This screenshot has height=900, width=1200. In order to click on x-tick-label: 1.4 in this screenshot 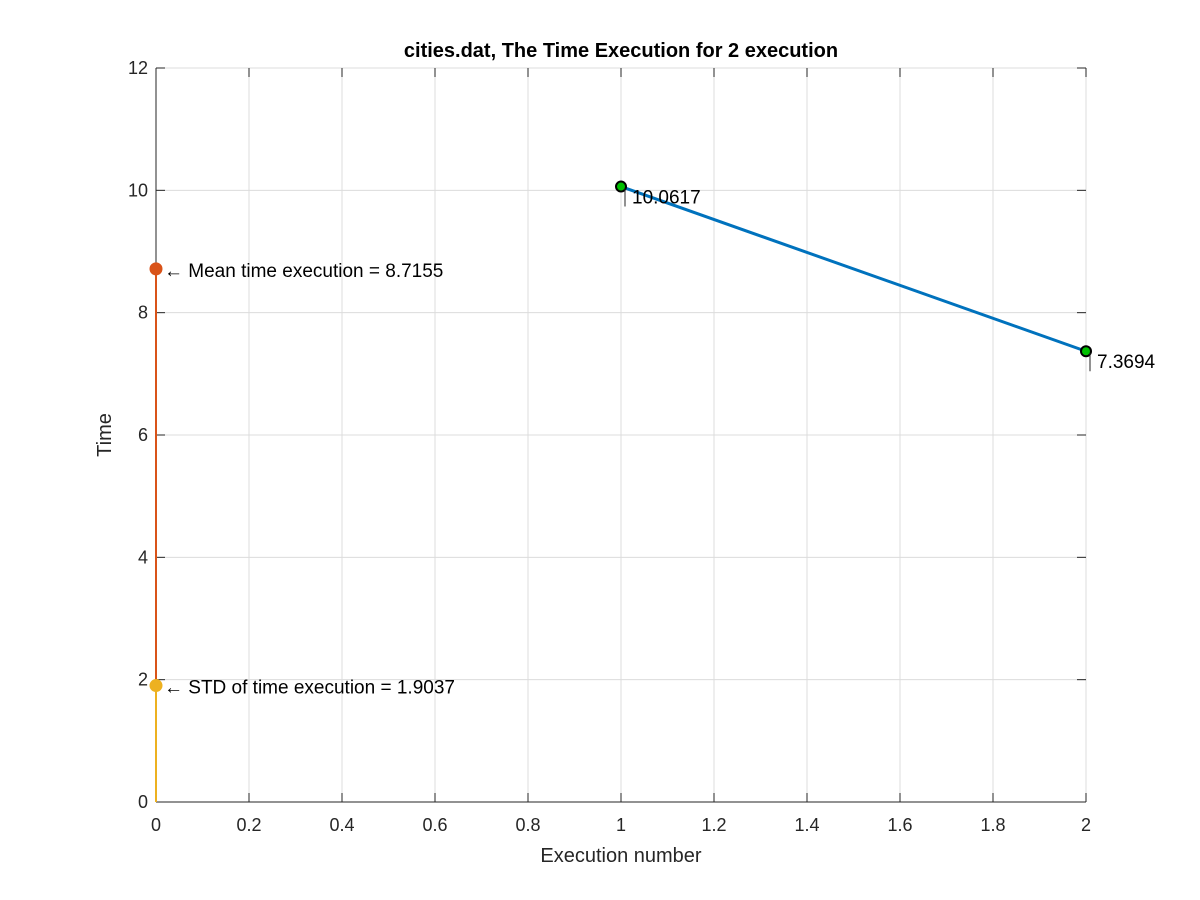, I will do `click(806, 825)`.